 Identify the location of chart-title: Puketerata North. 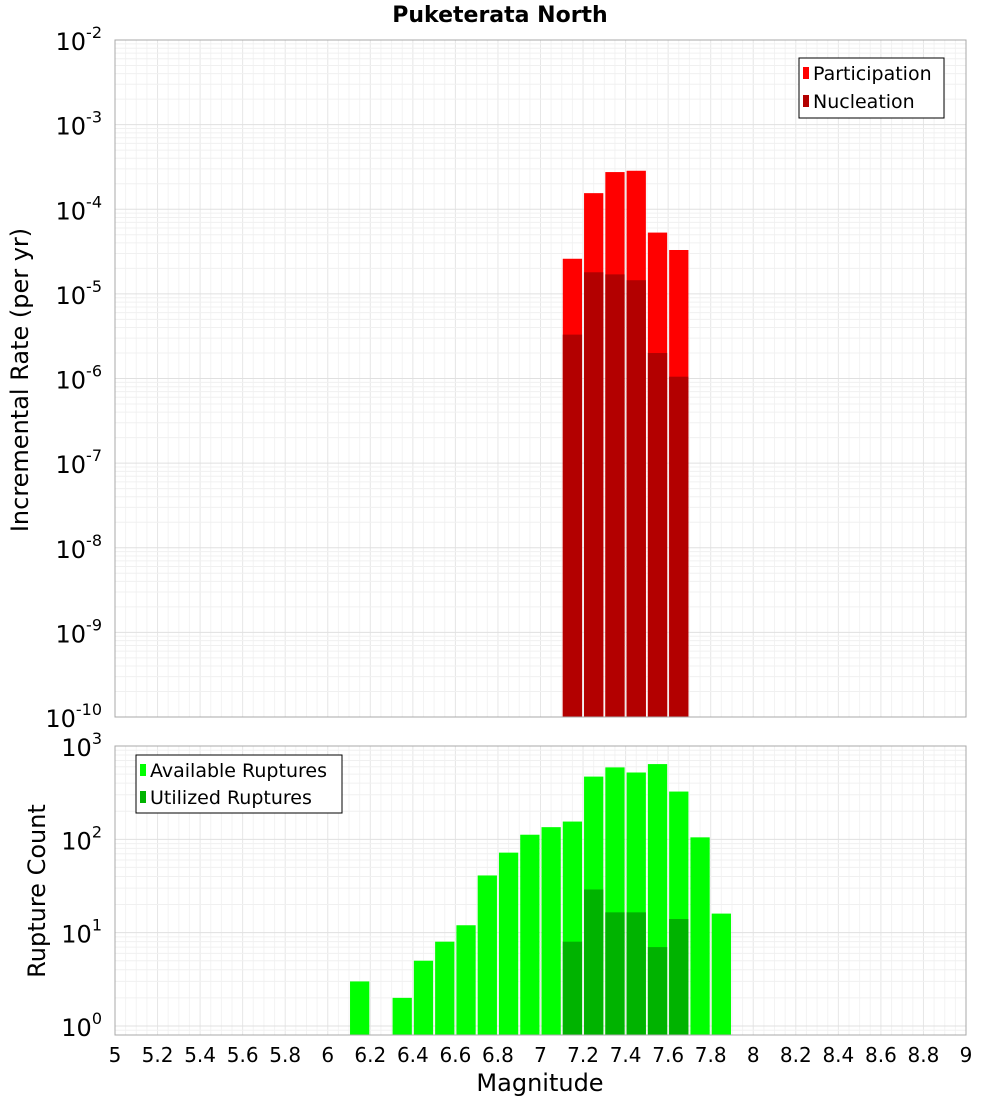
(499, 15).